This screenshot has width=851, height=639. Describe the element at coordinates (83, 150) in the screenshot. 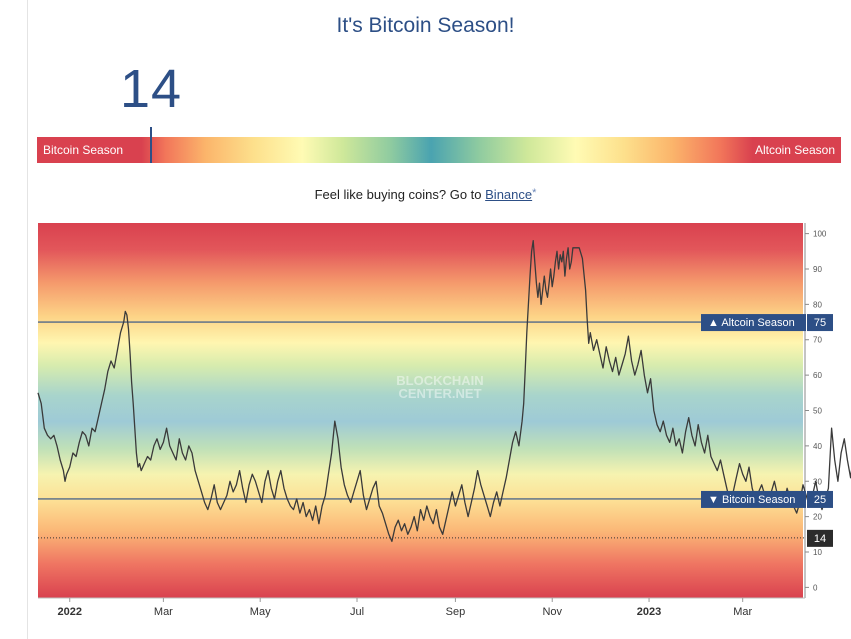

I see `bitcoin-season-label: Bitcoin Season` at that location.